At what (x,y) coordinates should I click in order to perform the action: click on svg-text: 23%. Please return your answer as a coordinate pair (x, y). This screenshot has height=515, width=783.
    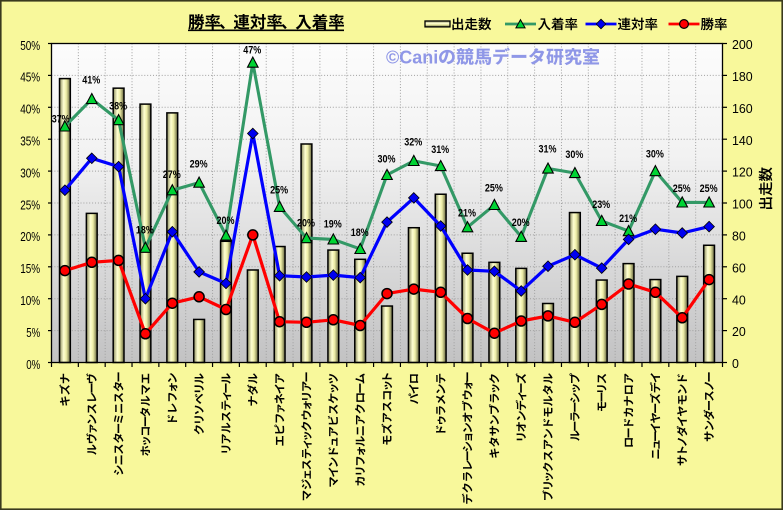
    Looking at the image, I should click on (601, 205).